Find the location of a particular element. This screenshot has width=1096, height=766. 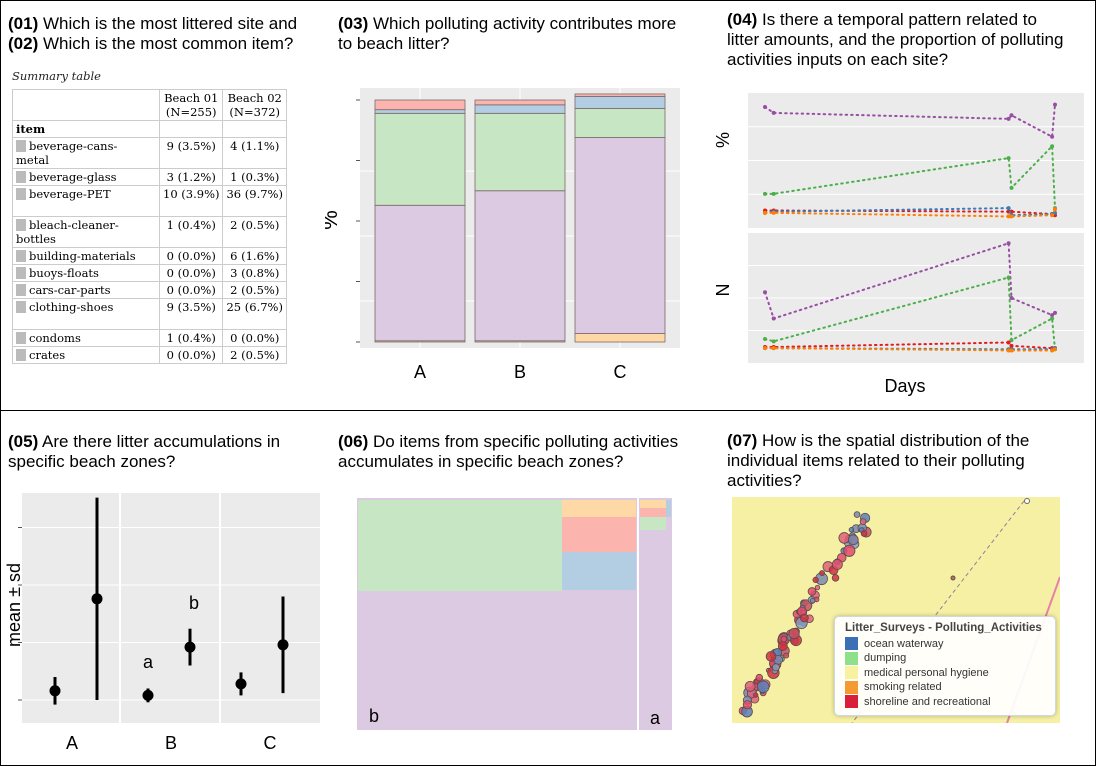

time-series-chart: % N Days is located at coordinates (899, 244).